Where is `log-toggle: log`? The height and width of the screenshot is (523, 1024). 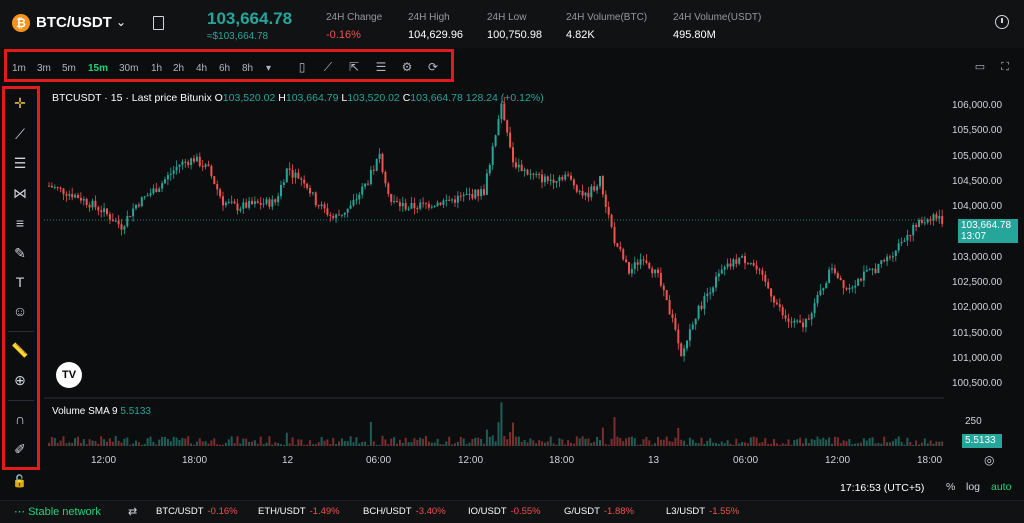 log-toggle: log is located at coordinates (973, 487).